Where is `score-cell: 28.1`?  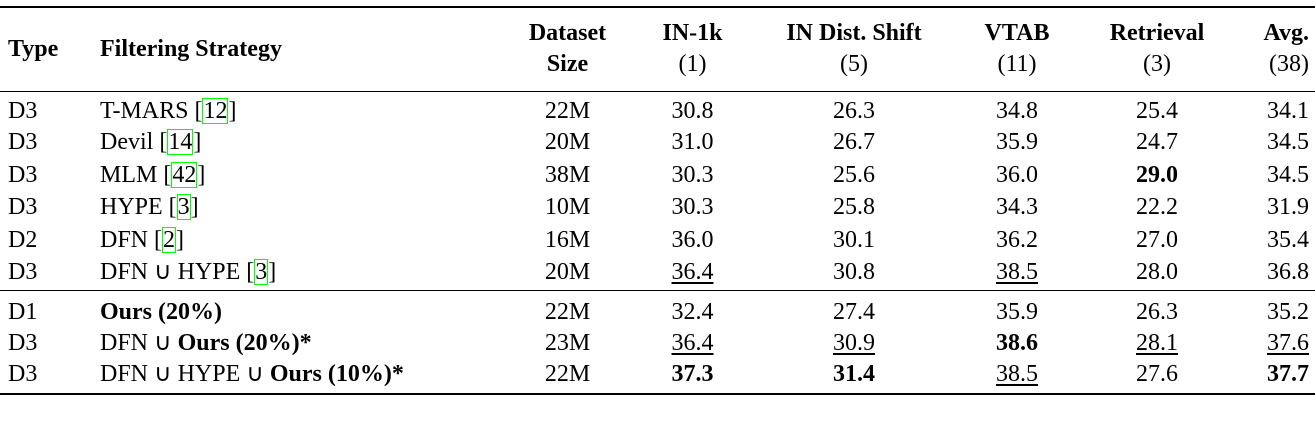 score-cell: 28.1 is located at coordinates (1157, 343).